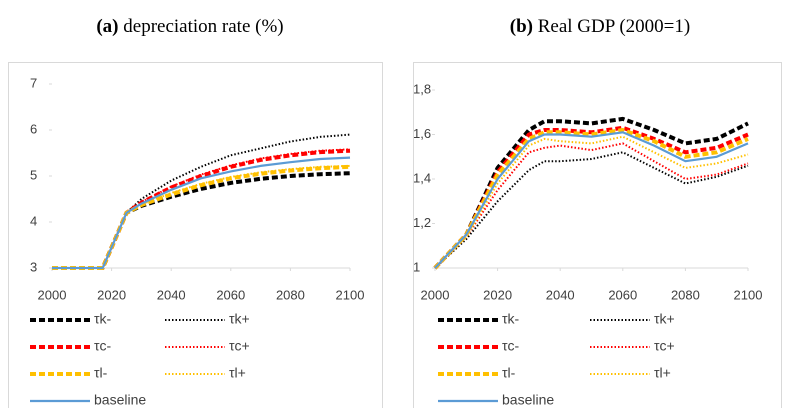 Image resolution: width=785 pixels, height=408 pixels. What do you see at coordinates (422, 222) in the screenshot?
I see `y-tick-label: 1,2` at bounding box center [422, 222].